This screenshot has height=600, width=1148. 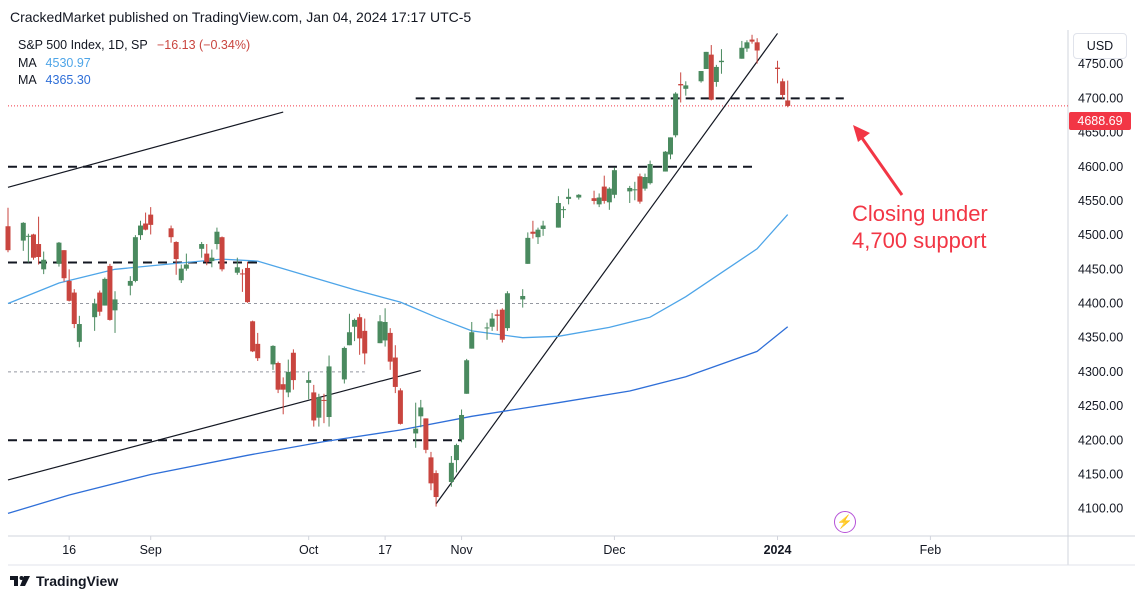 I want to click on lightning-event-icon: ⚡, so click(x=845, y=522).